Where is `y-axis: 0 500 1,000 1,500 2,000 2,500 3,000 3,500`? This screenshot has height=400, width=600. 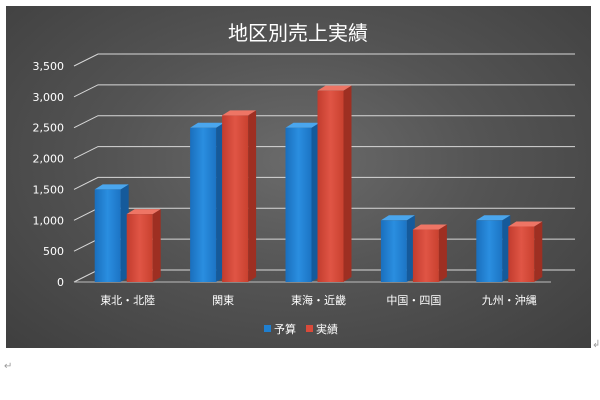
y-axis: 0 500 1,000 1,500 2,000 2,500 3,000 3,500 is located at coordinates (49, 174).